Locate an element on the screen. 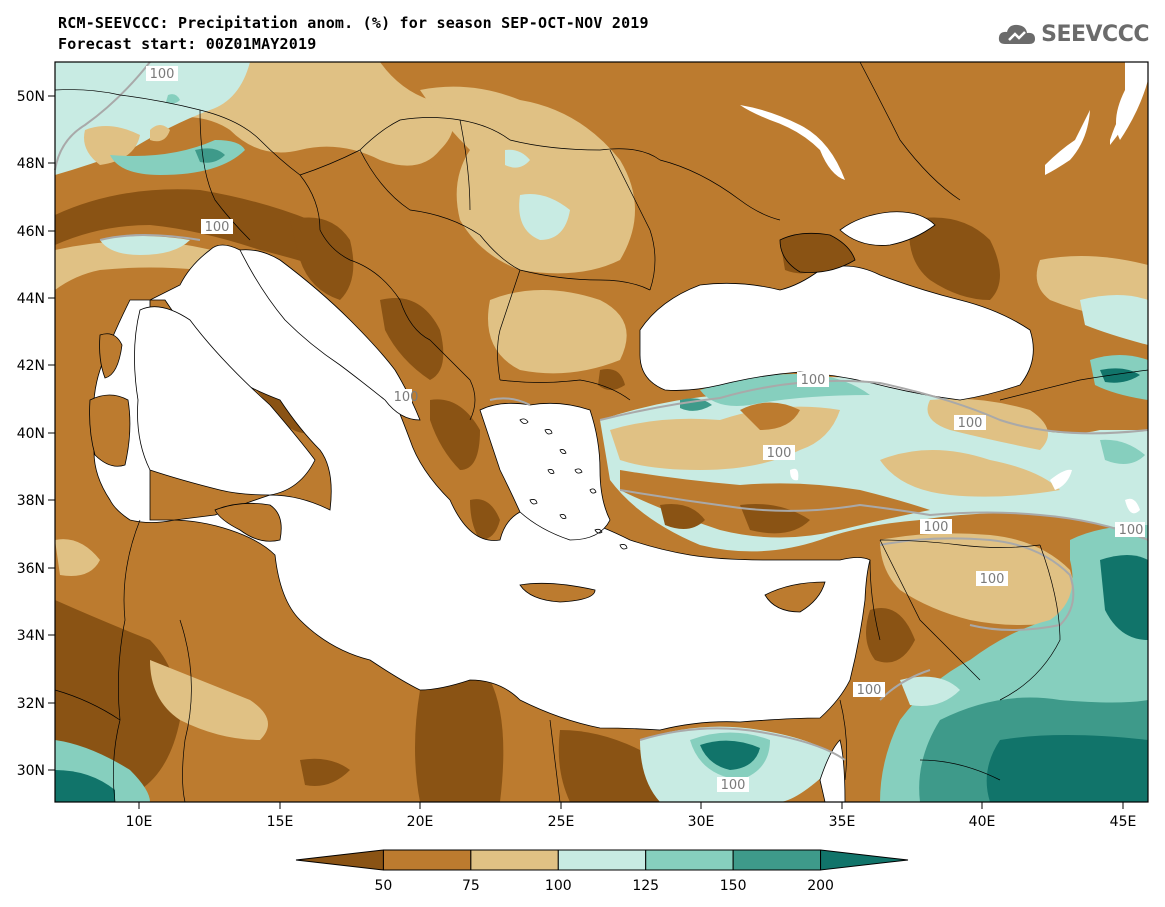 Image resolution: width=1165 pixels, height=907 pixels. lon-label-25e: 25E is located at coordinates (561, 822).